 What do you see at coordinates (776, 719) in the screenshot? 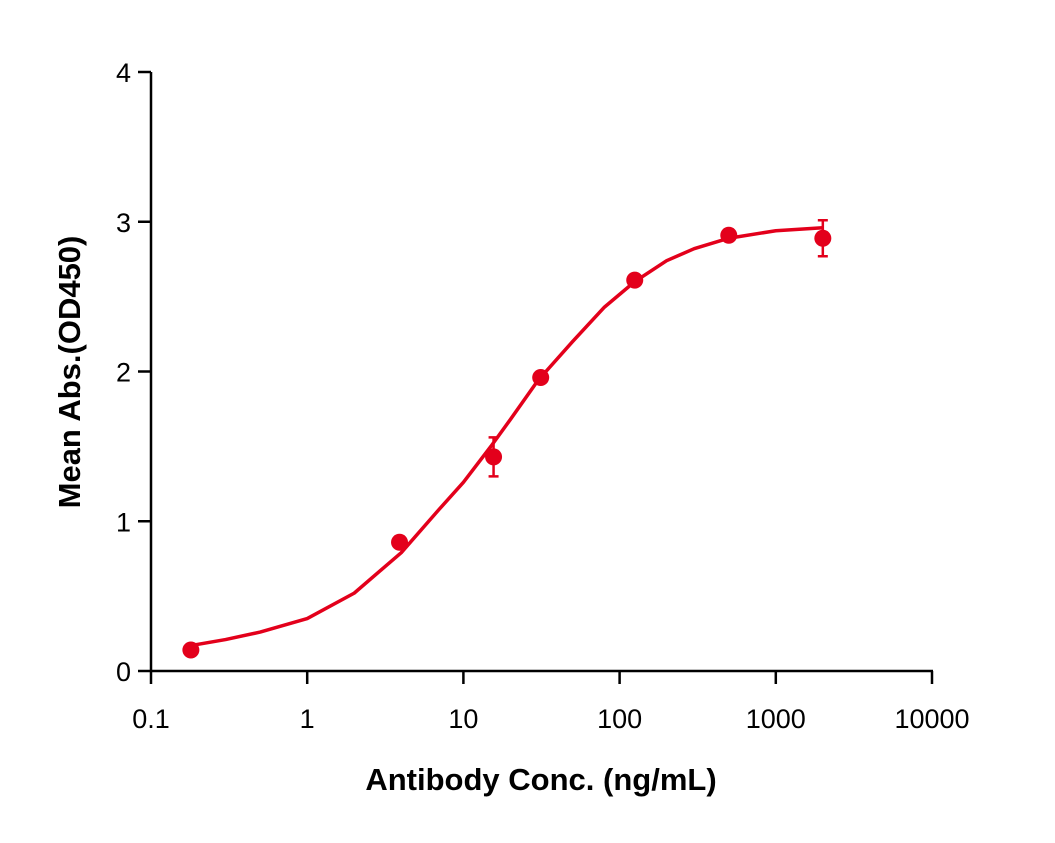
I see `x-tick-label: 1000` at bounding box center [776, 719].